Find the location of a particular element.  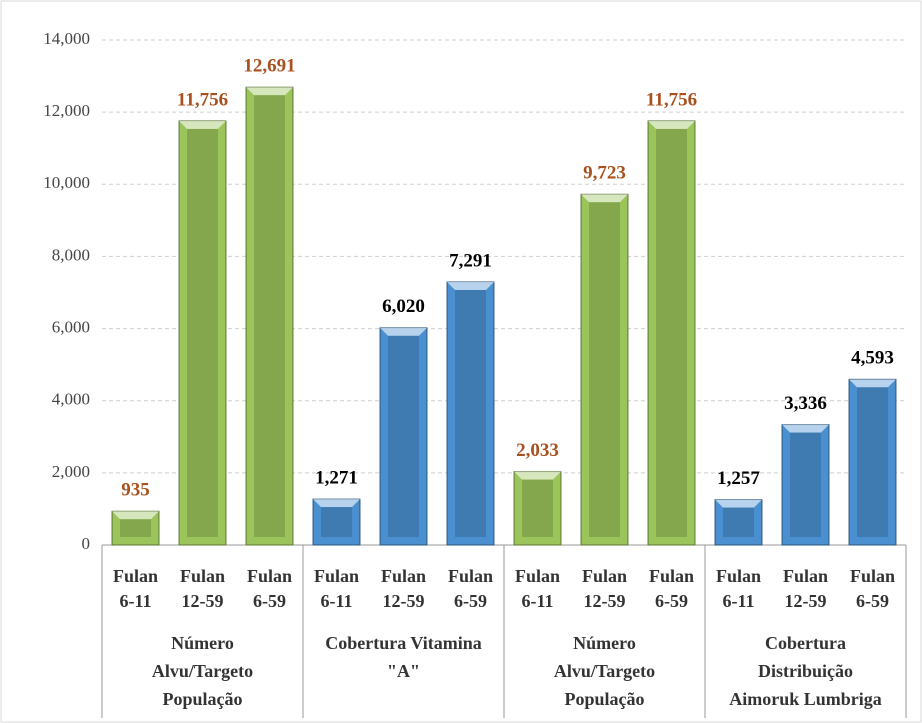

y-tick-label: 0 is located at coordinates (86, 543).